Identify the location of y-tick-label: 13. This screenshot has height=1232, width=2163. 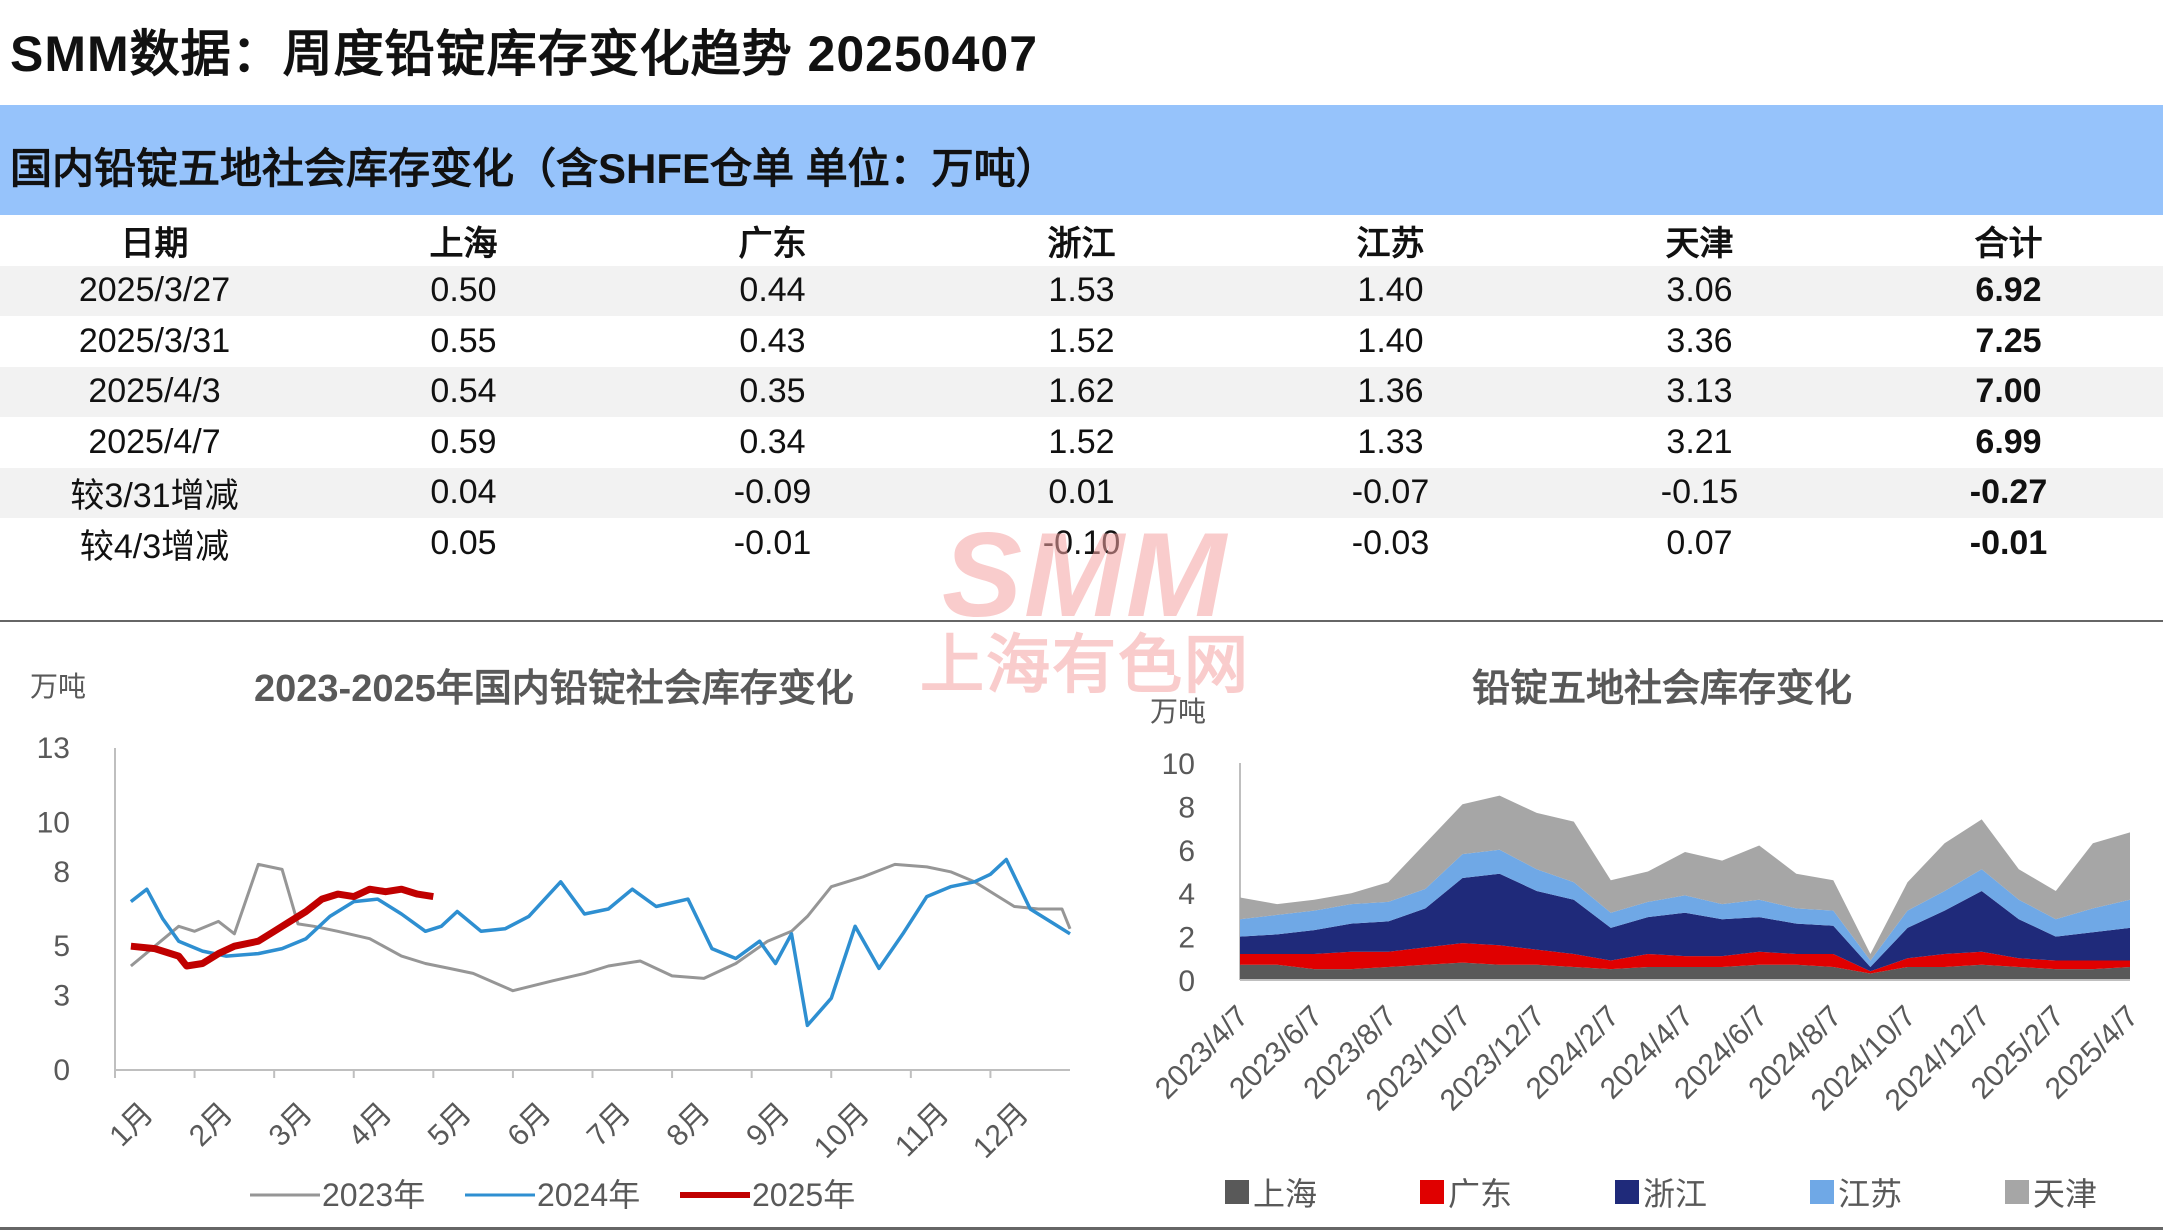
(53, 748).